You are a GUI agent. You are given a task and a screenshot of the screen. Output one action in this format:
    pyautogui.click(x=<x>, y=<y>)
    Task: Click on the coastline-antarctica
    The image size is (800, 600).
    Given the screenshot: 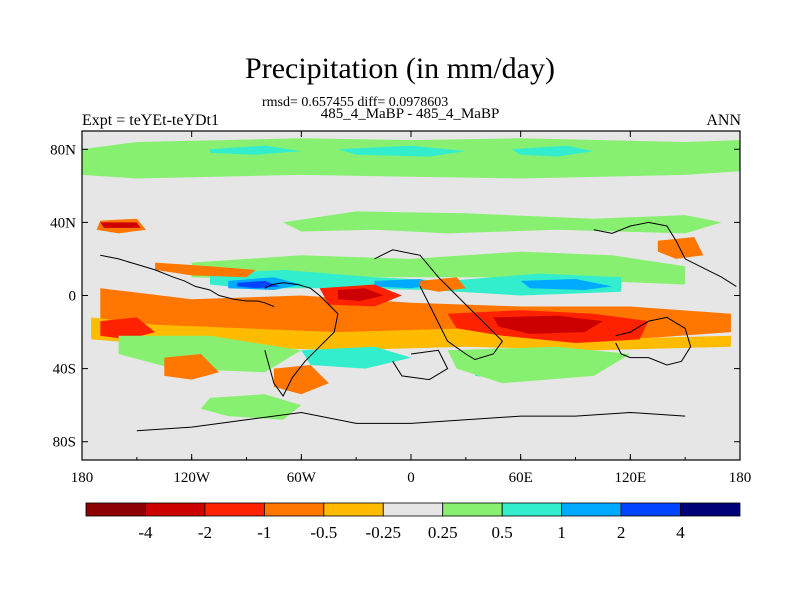 What is the action you would take?
    pyautogui.click(x=411, y=421)
    